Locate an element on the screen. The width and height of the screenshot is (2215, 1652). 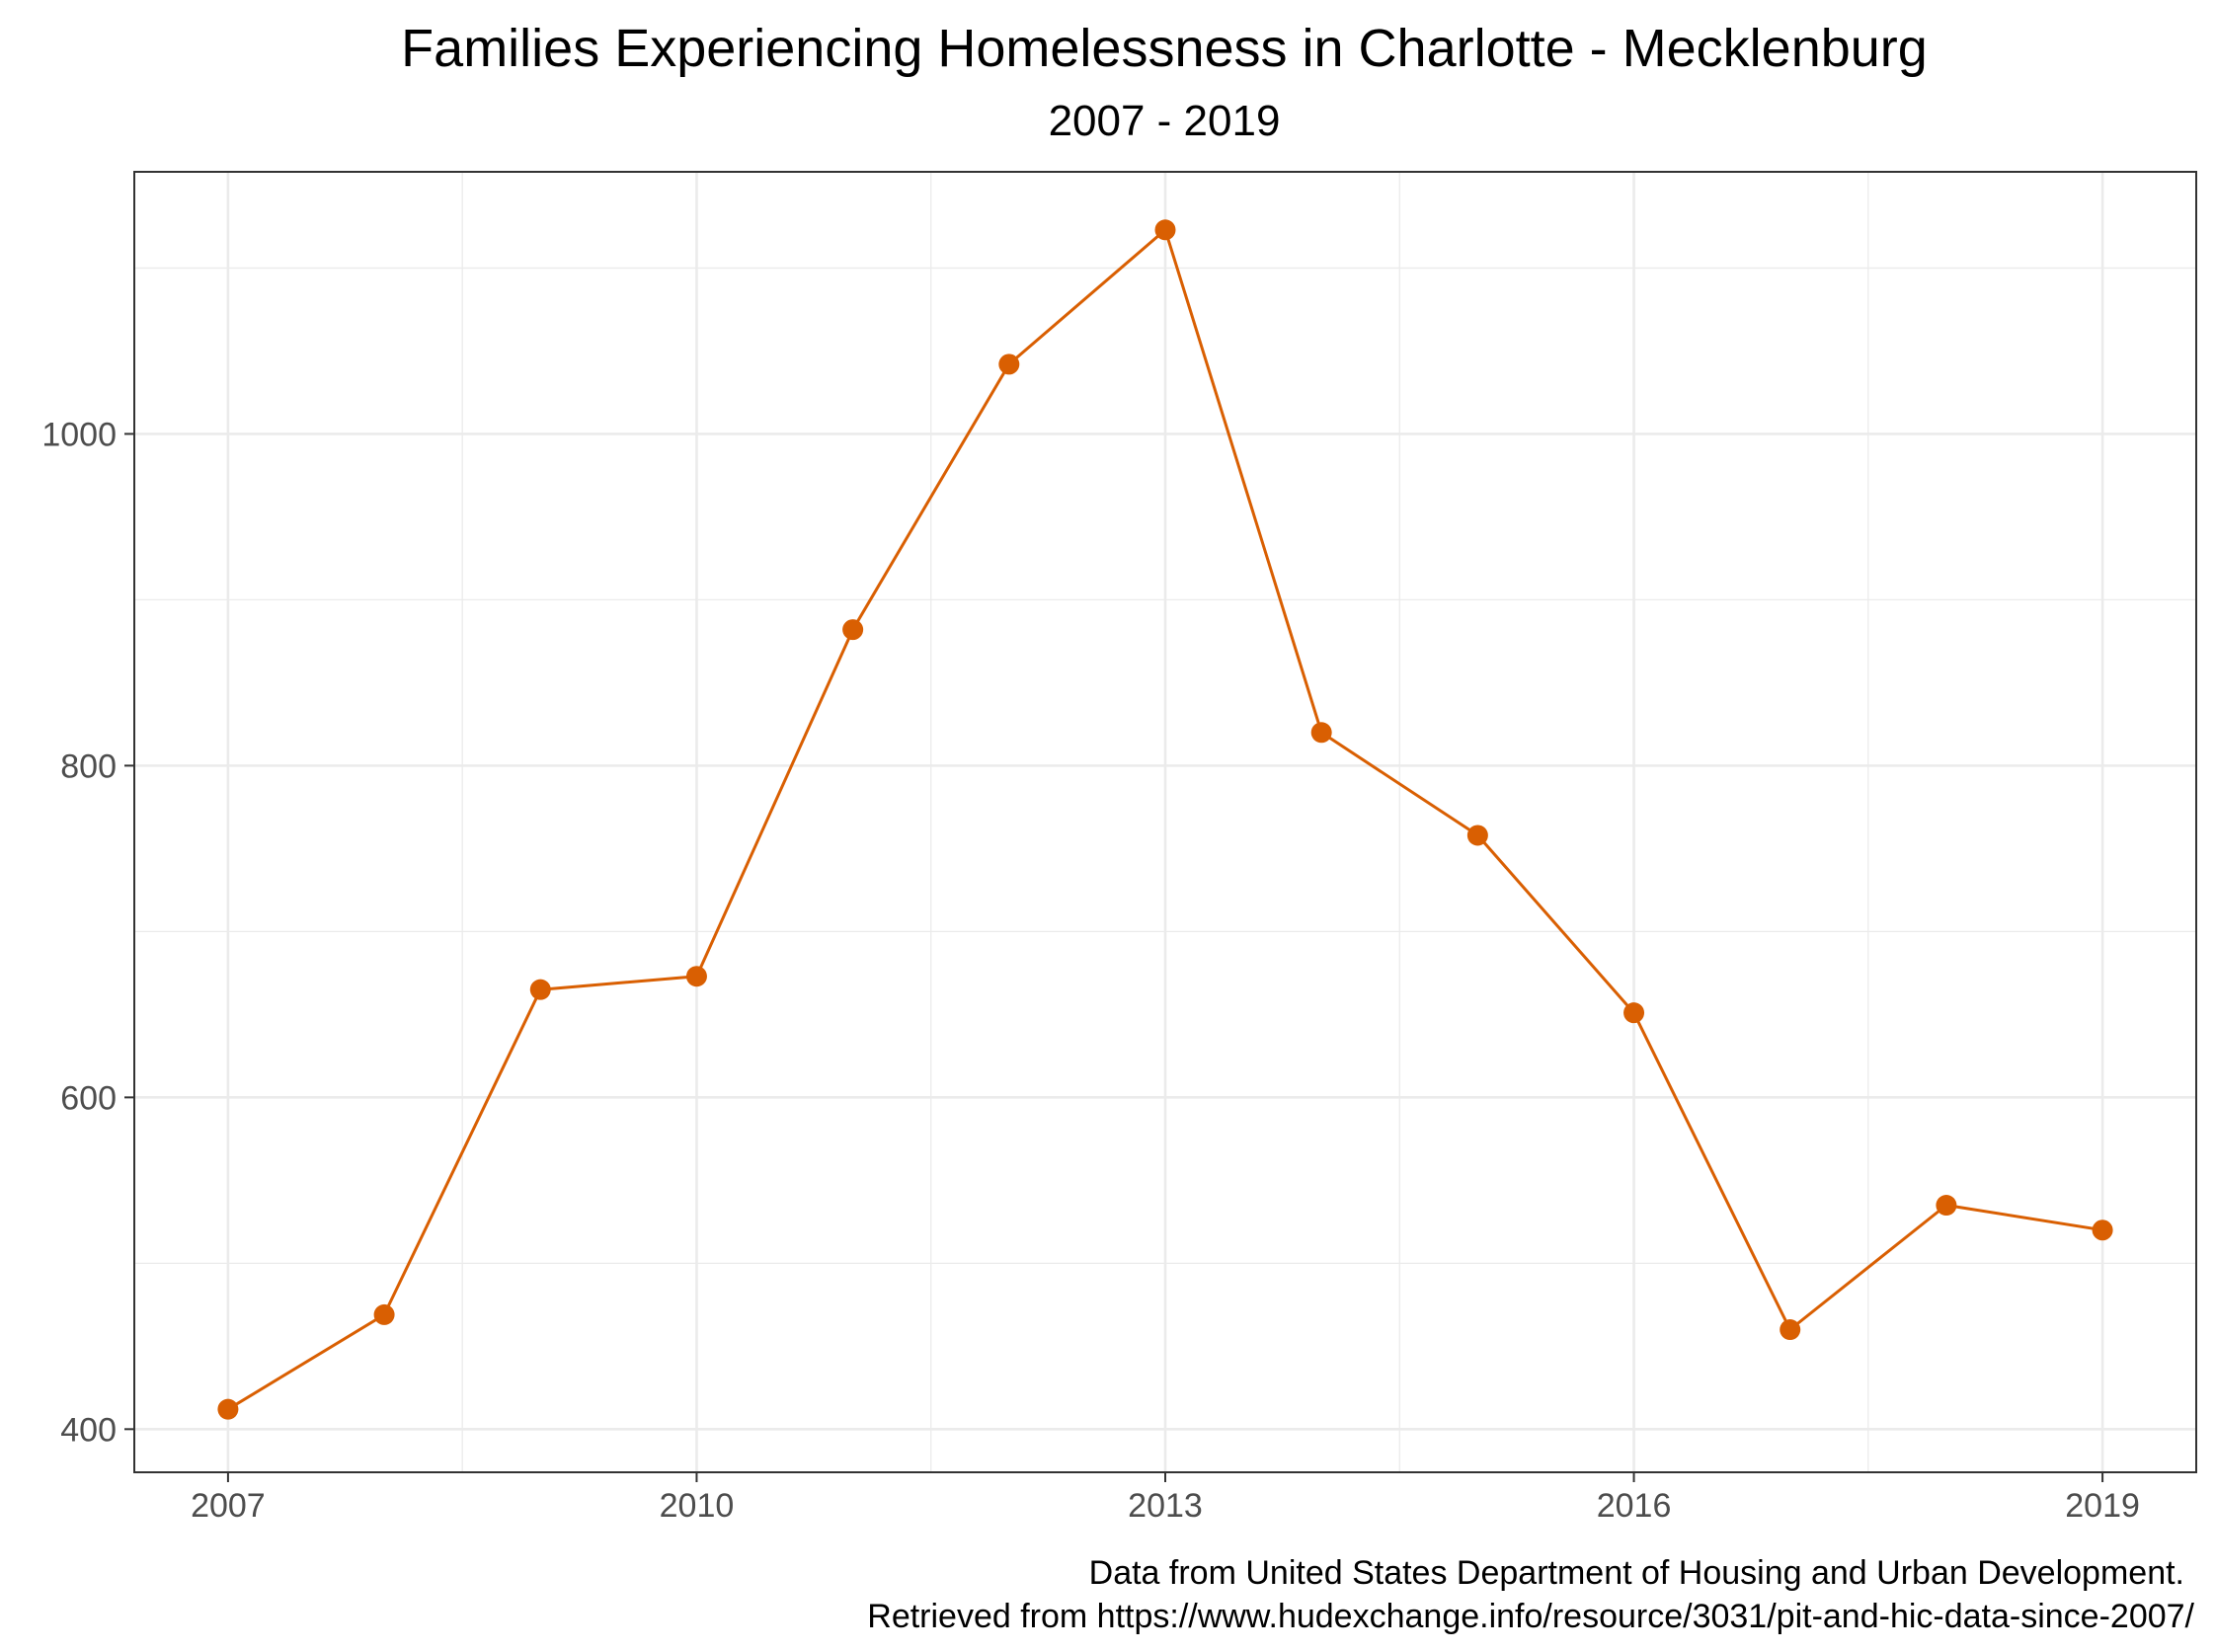
y-tick-label: 1000 is located at coordinates (79, 434).